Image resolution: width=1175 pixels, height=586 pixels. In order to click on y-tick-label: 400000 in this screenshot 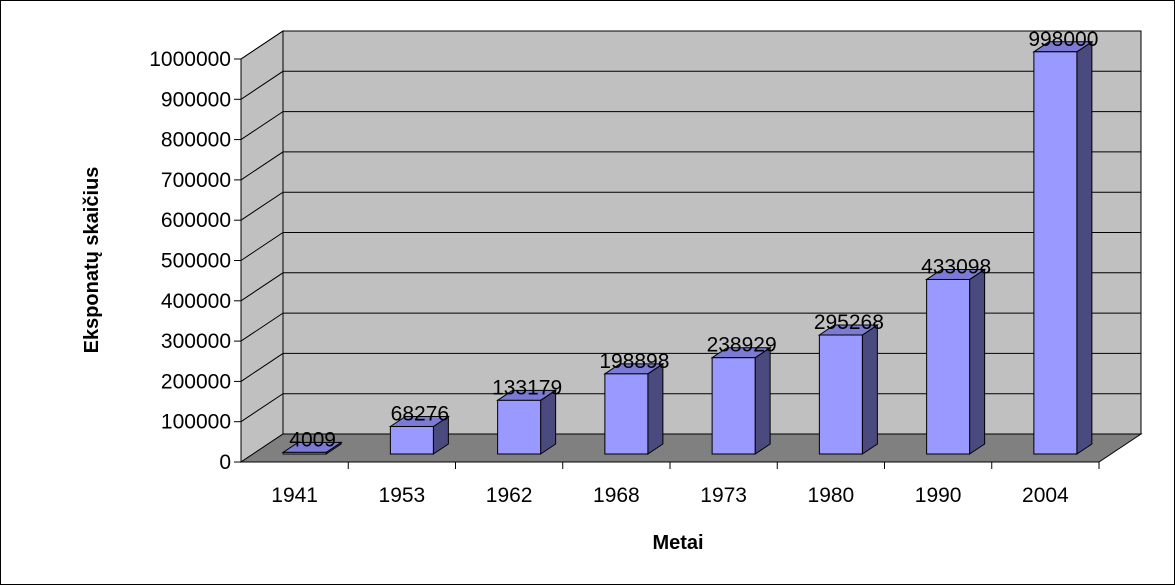, I will do `click(196, 301)`.